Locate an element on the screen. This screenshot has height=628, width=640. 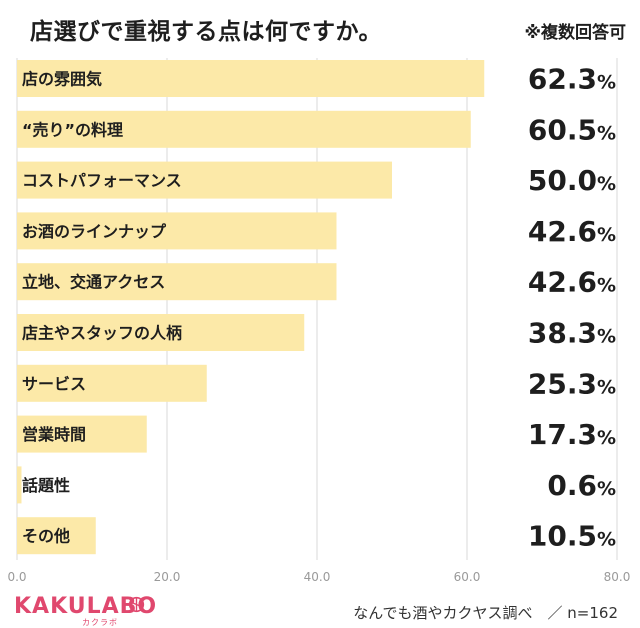
value-number: 25.3 is located at coordinates (562, 383).